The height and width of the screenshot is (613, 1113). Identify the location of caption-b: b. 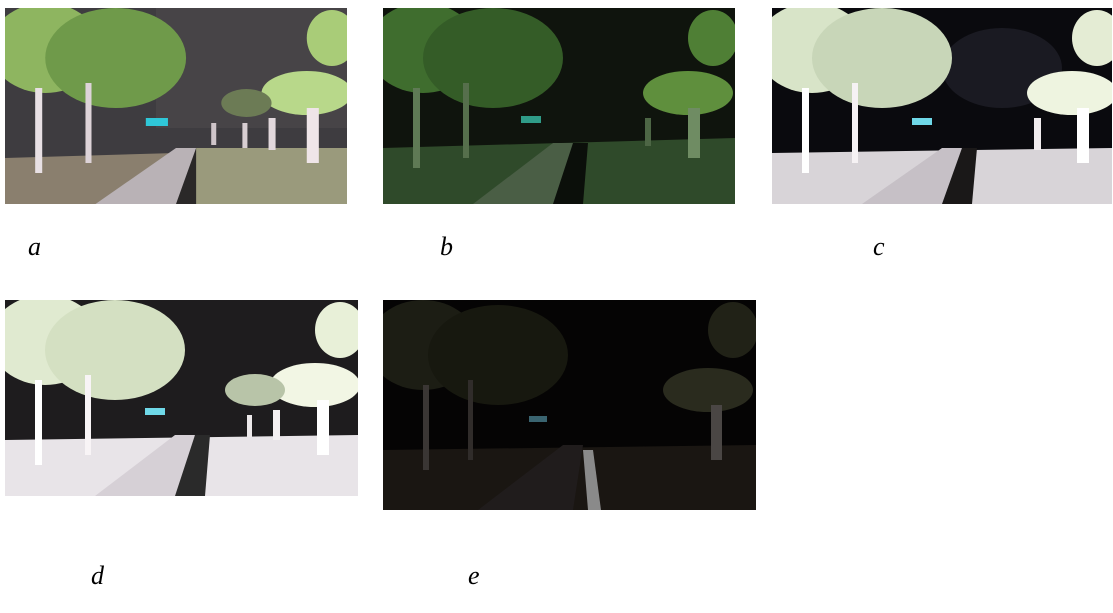
(446, 247).